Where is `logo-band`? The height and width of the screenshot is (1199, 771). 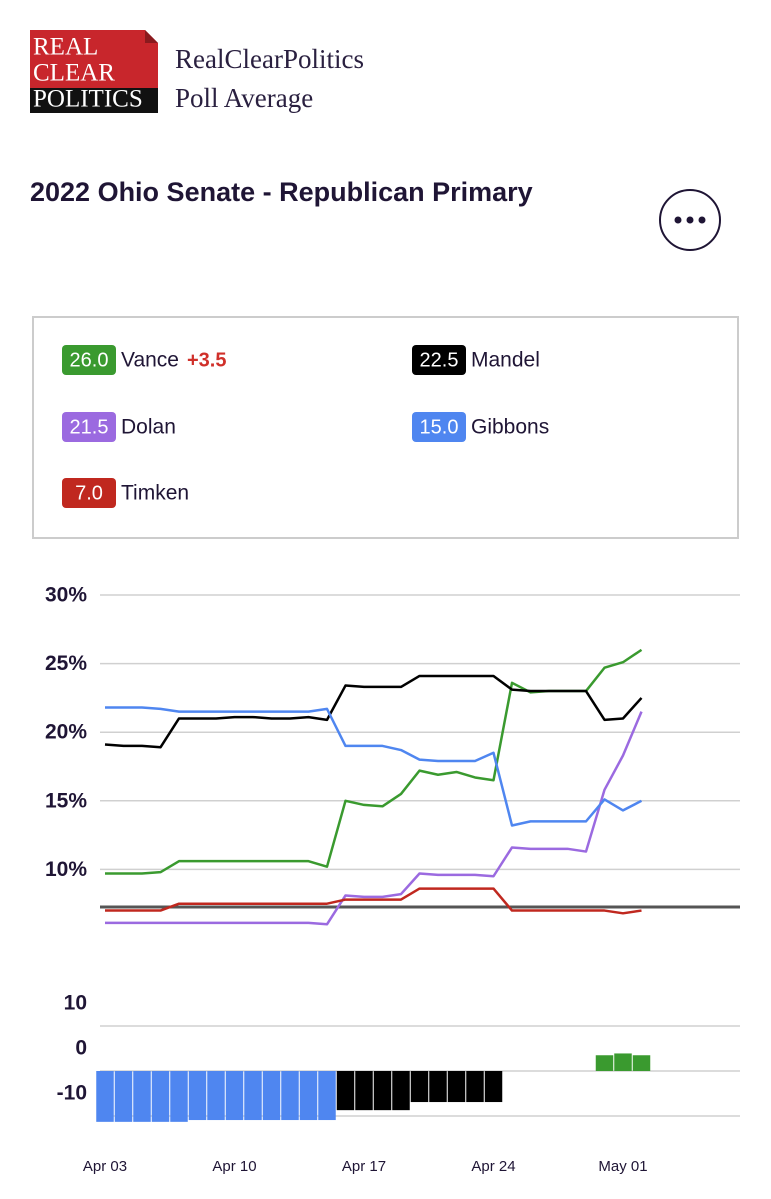
logo-band is located at coordinates (94, 100).